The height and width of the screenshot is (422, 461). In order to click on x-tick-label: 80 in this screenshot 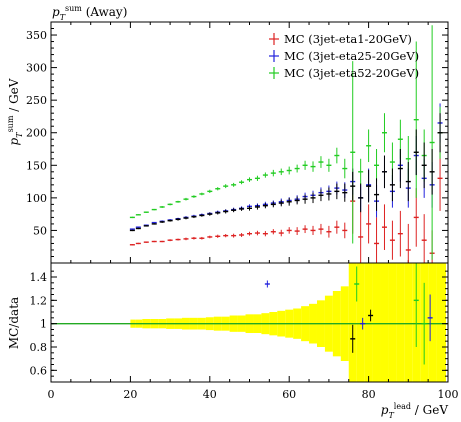, I will do `click(369, 394)`.